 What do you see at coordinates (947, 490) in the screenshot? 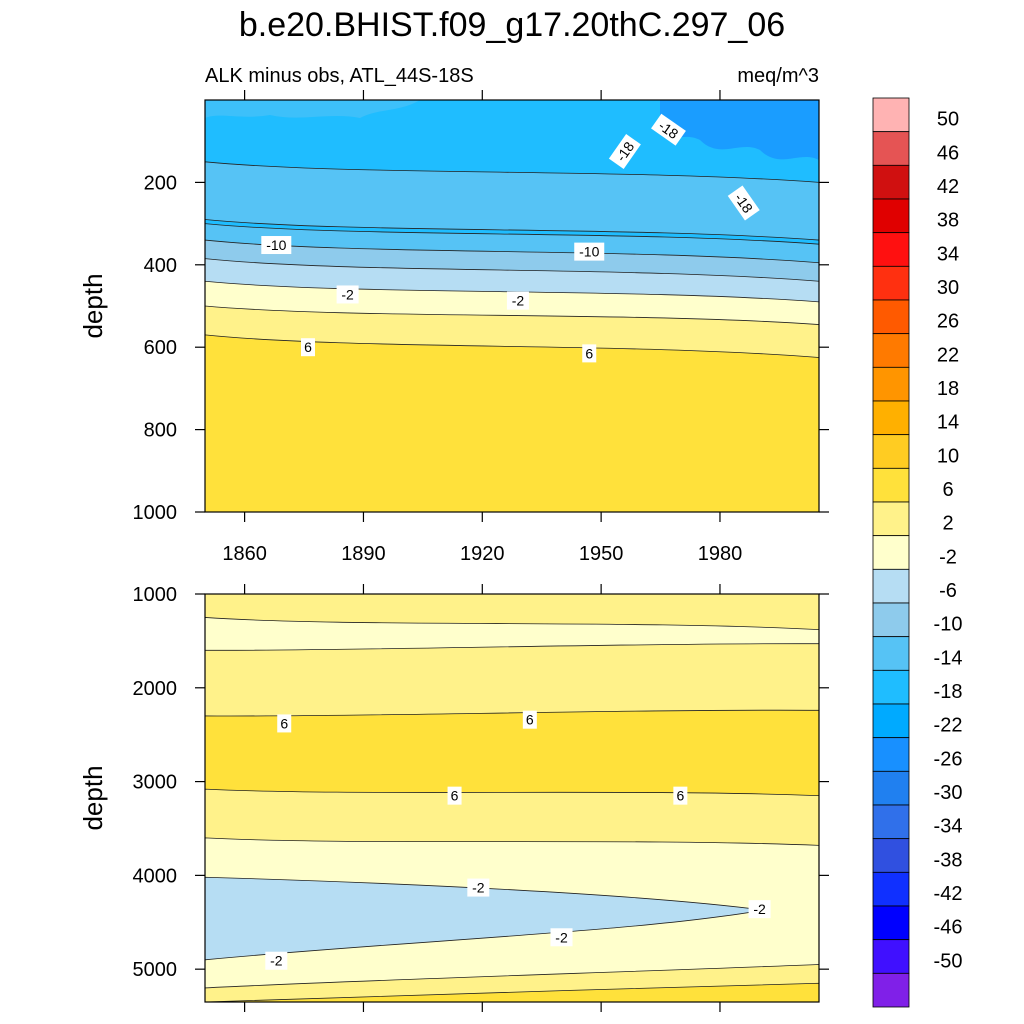
I see `colorbar-label: 6` at bounding box center [947, 490].